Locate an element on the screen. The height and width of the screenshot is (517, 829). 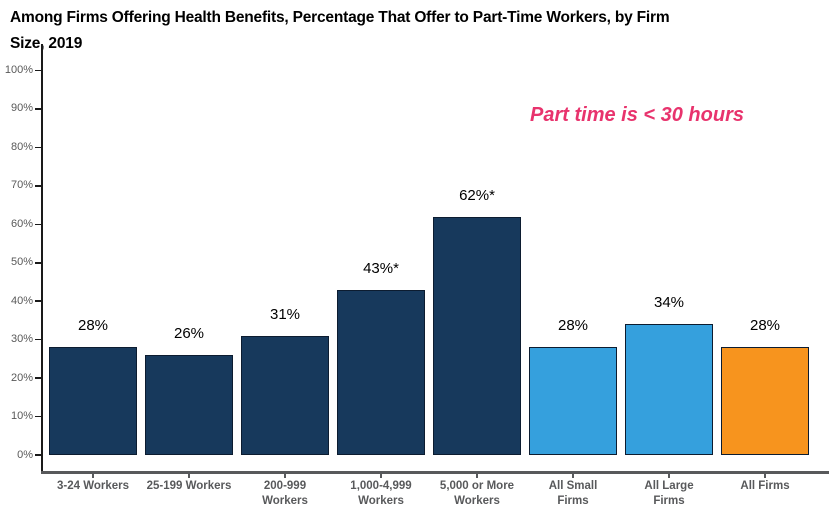
bar-all-firms is located at coordinates (765, 401).